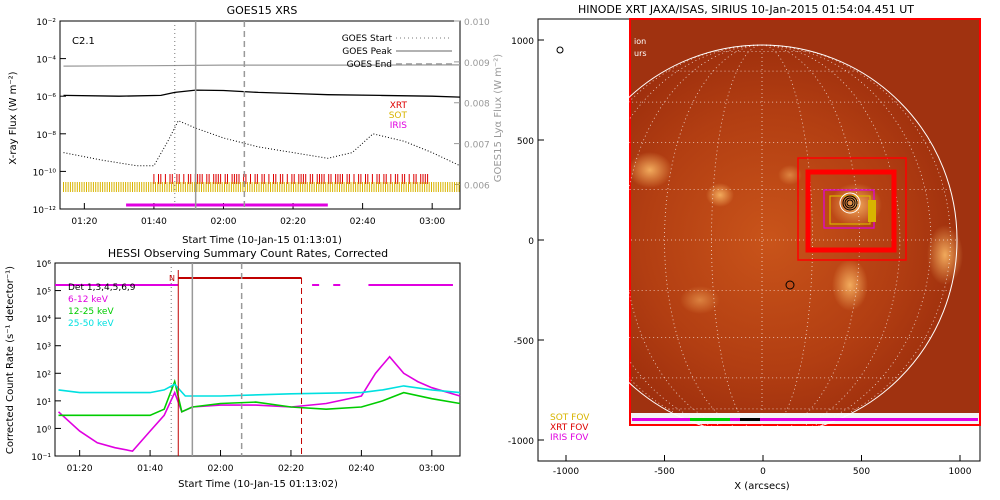  I want to click on map-x-tick-label: 1000, so click(960, 472).